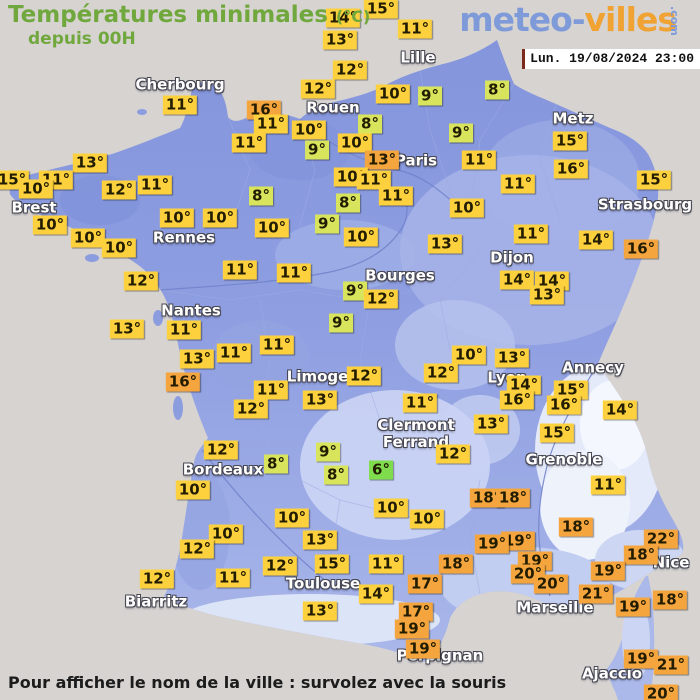 This screenshot has width=700, height=700. I want to click on meteo-villes-logo: meteo-villes .com, so click(570, 20).